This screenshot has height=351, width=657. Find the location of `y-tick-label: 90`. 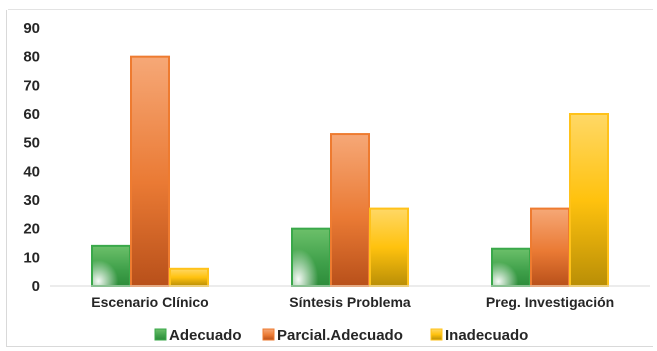

y-tick-label: 90 is located at coordinates (31, 28).